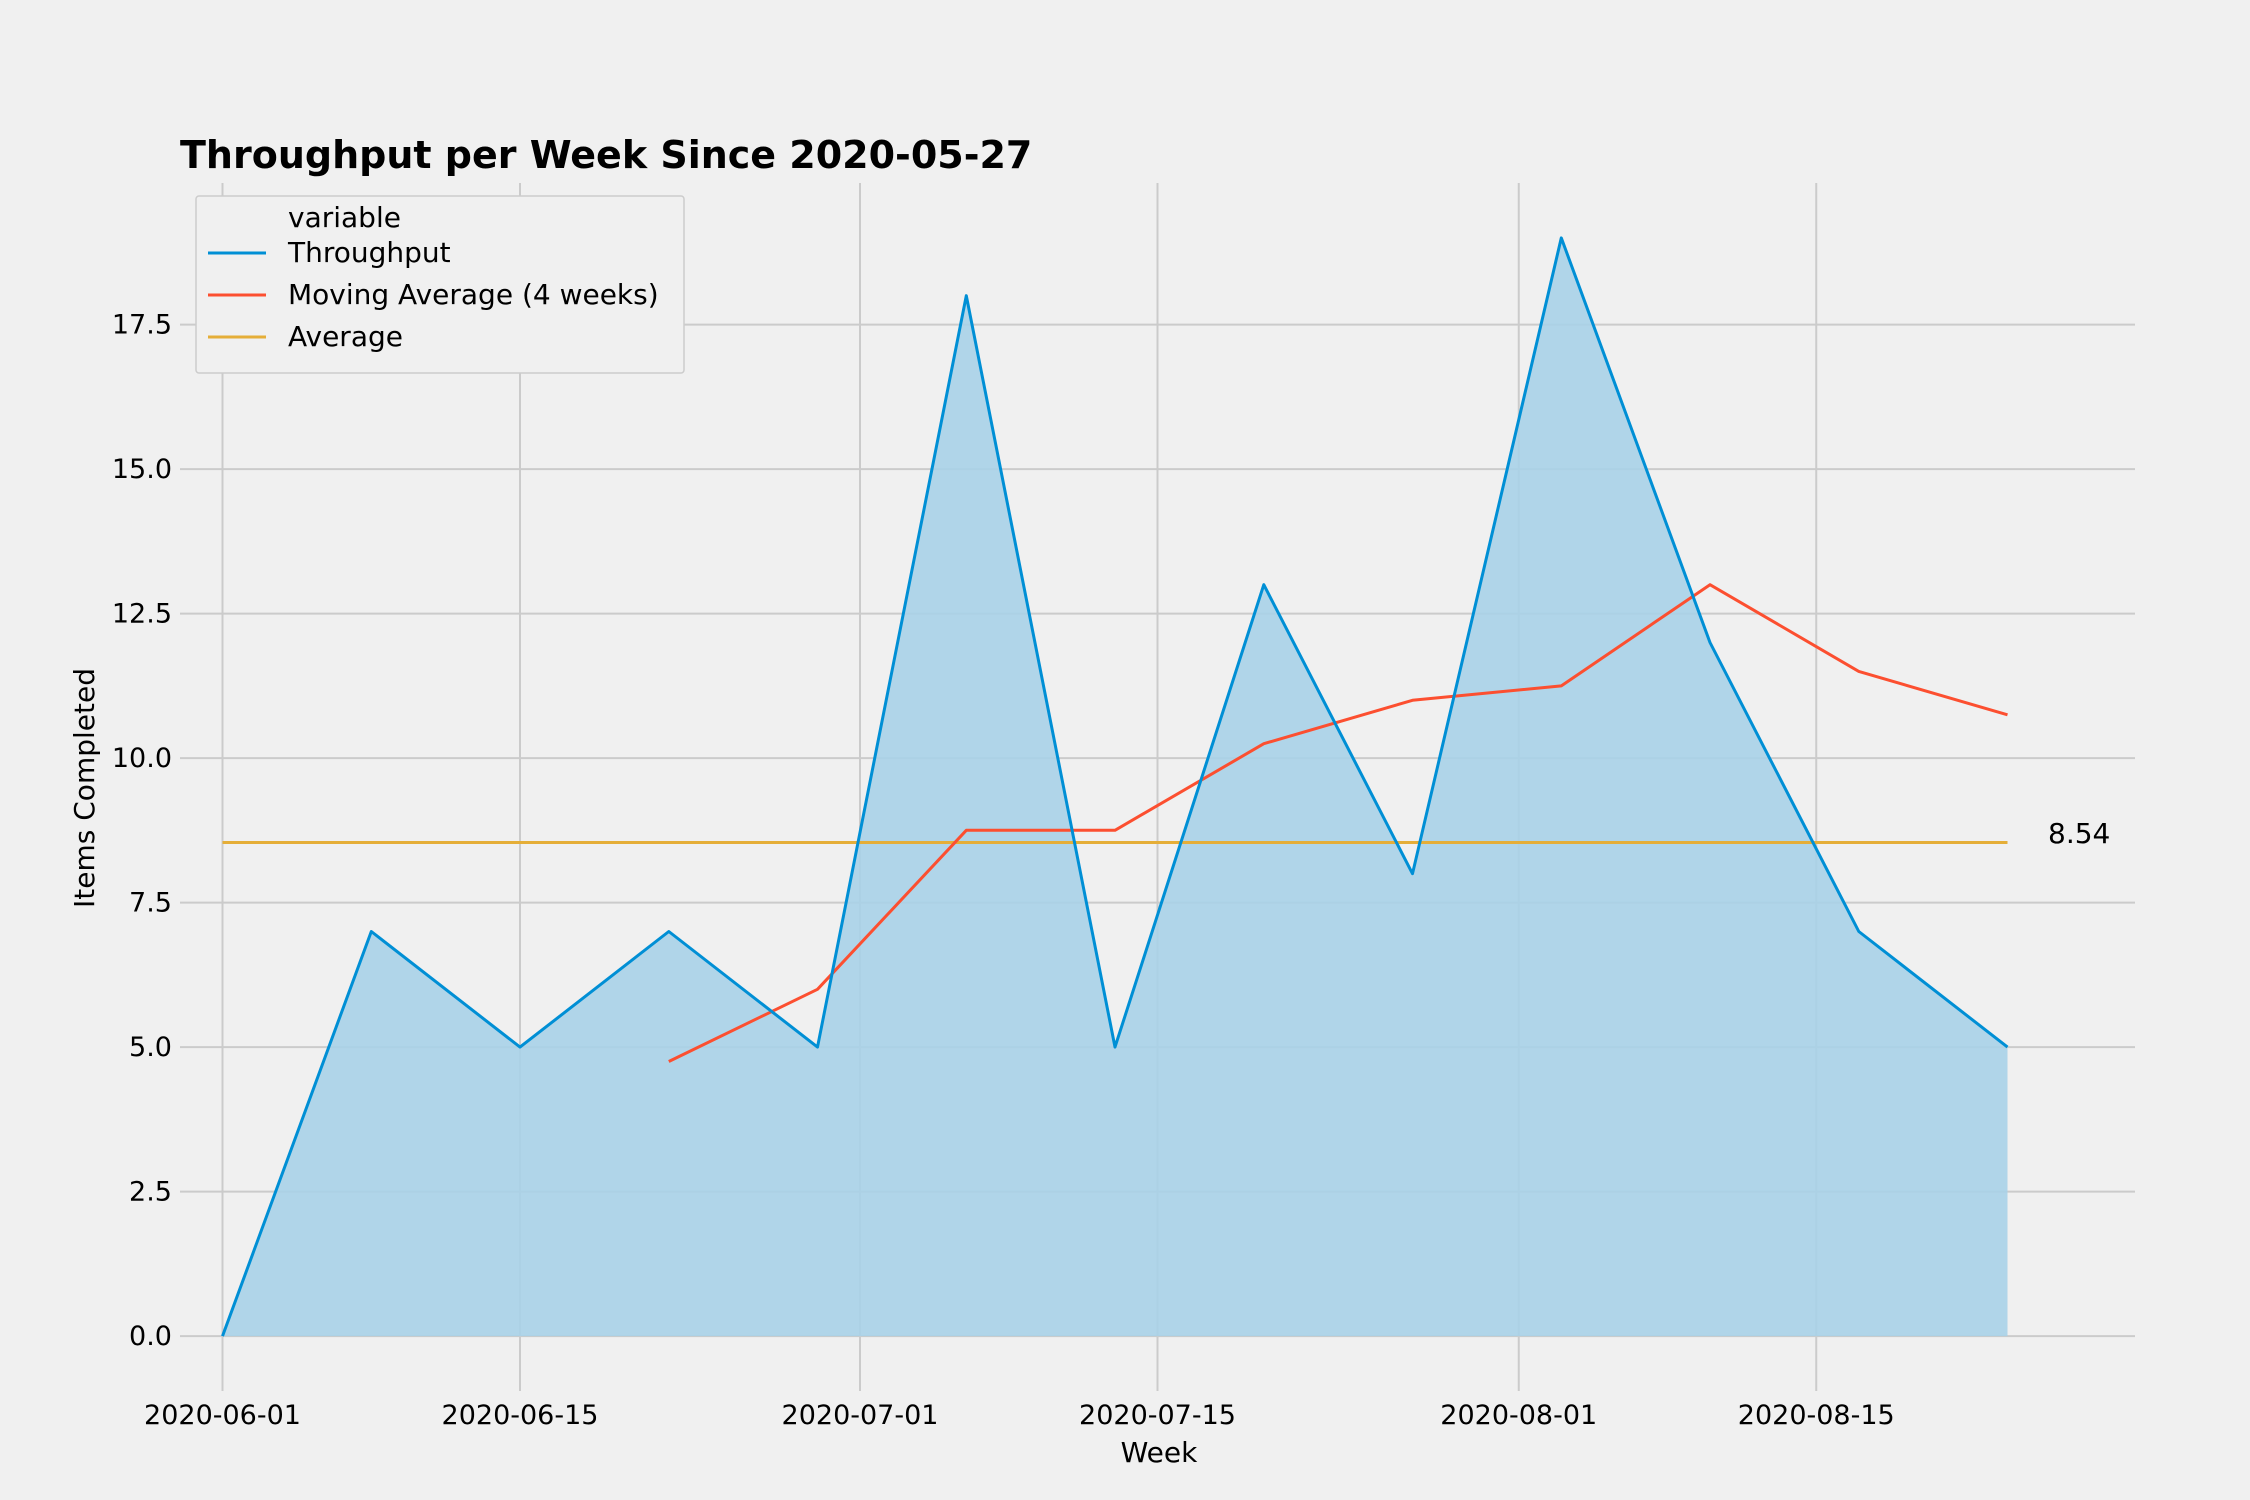 This screenshot has height=1500, width=2250. Describe the element at coordinates (84, 788) in the screenshot. I see `y-axis-label: Items Completed` at that location.